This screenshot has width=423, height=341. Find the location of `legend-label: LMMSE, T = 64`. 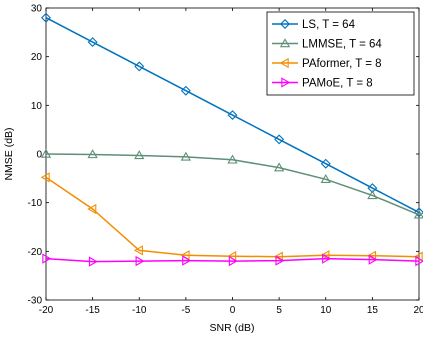

legend-label: LMMSE, T = 64 is located at coordinates (342, 45).